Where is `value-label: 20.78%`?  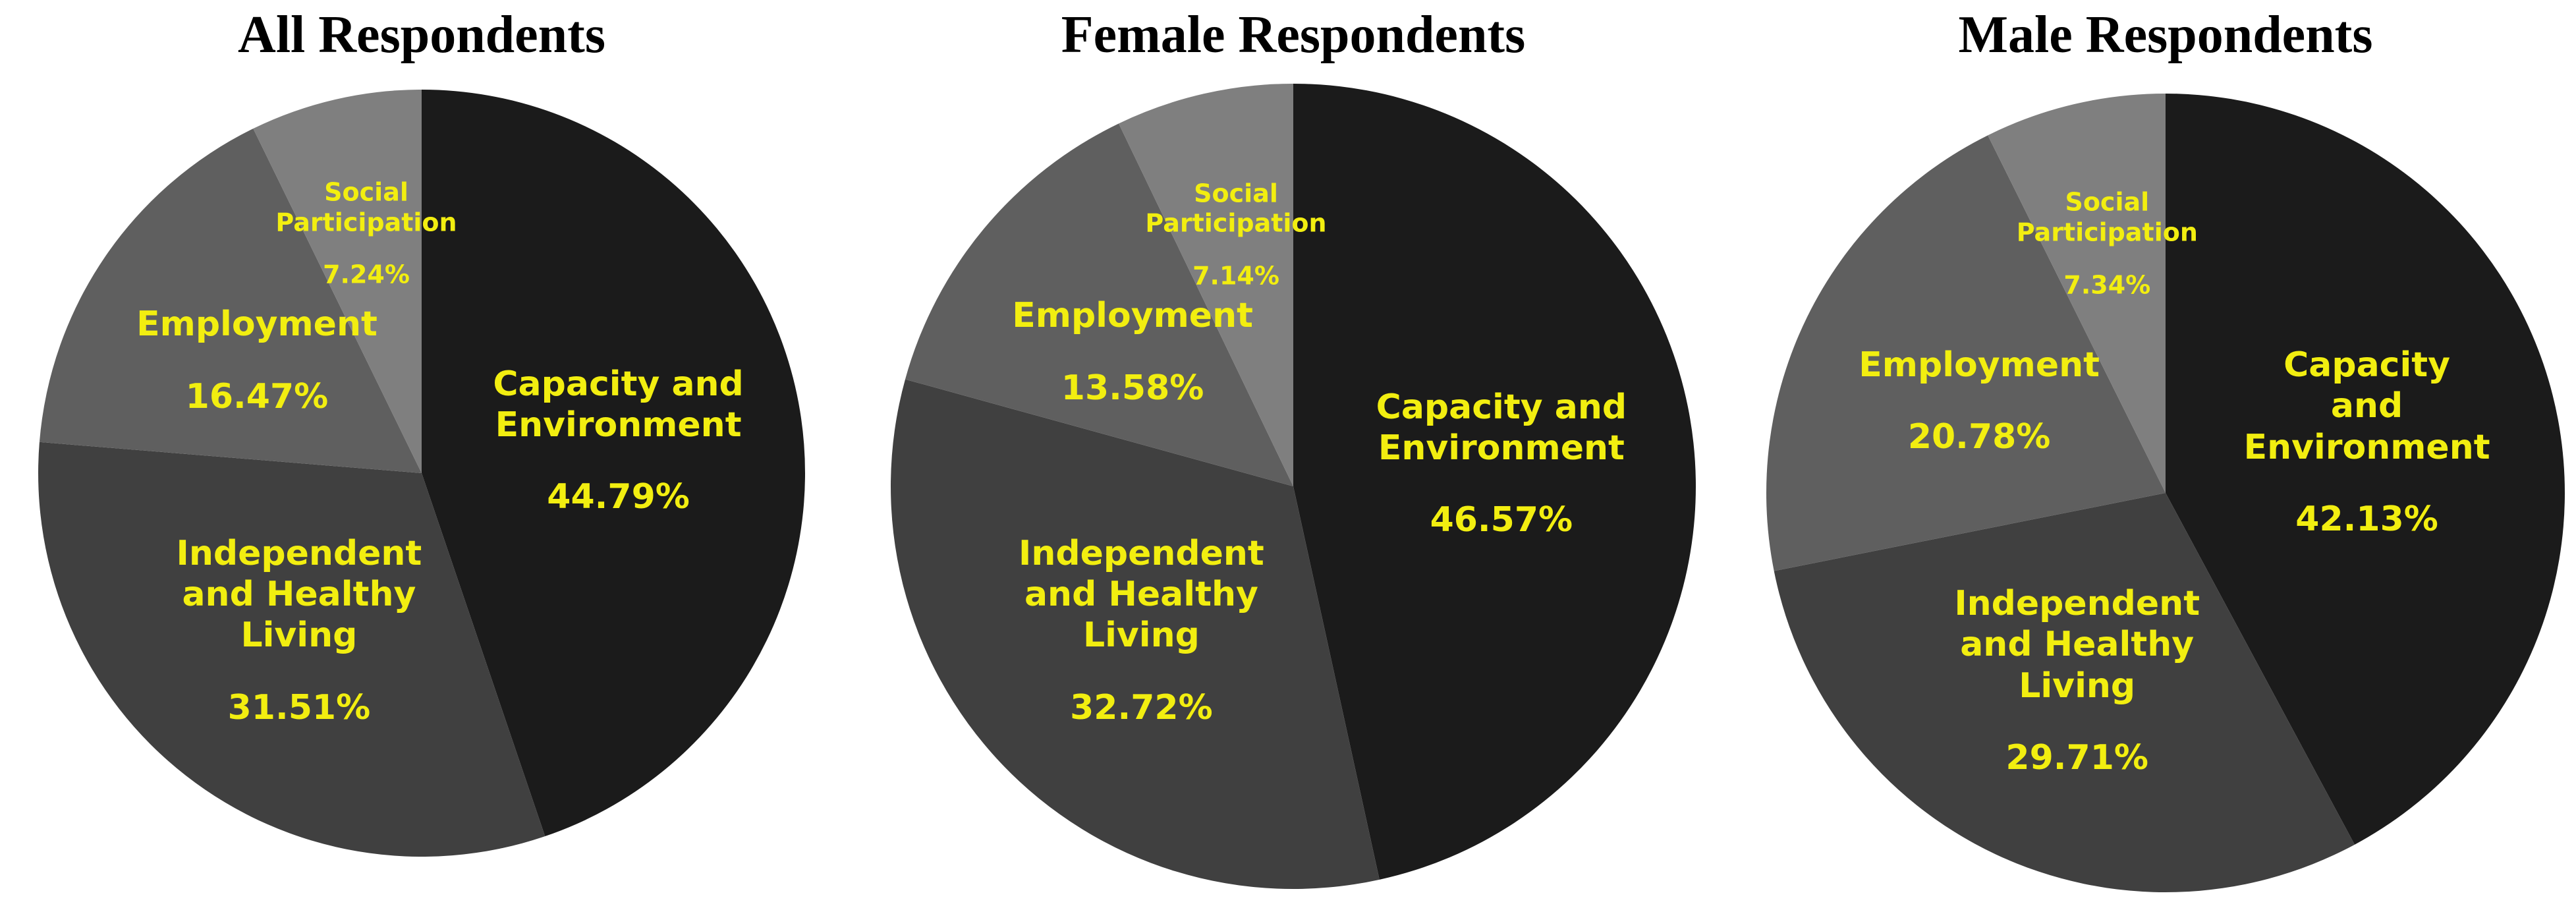
value-label: 20.78% is located at coordinates (1979, 437).